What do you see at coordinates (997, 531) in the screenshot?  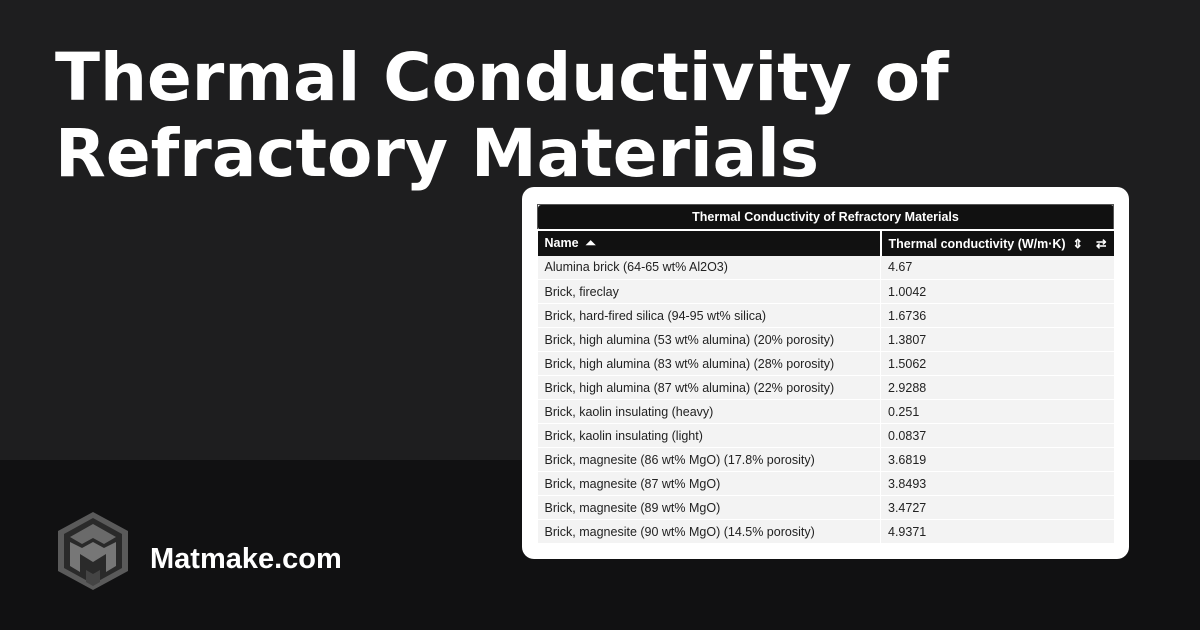 I see `cell-conductivity: 4.9371` at bounding box center [997, 531].